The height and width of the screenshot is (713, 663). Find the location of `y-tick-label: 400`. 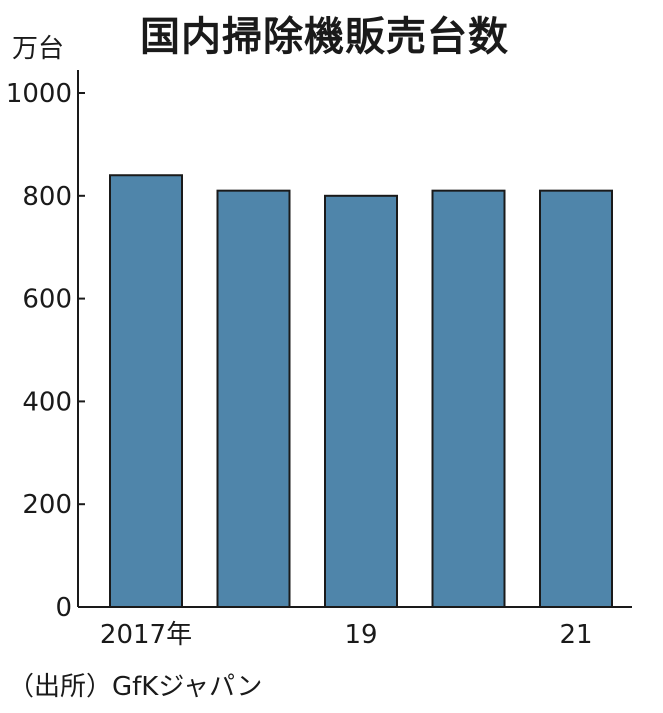

y-tick-label: 400 is located at coordinates (47, 402).